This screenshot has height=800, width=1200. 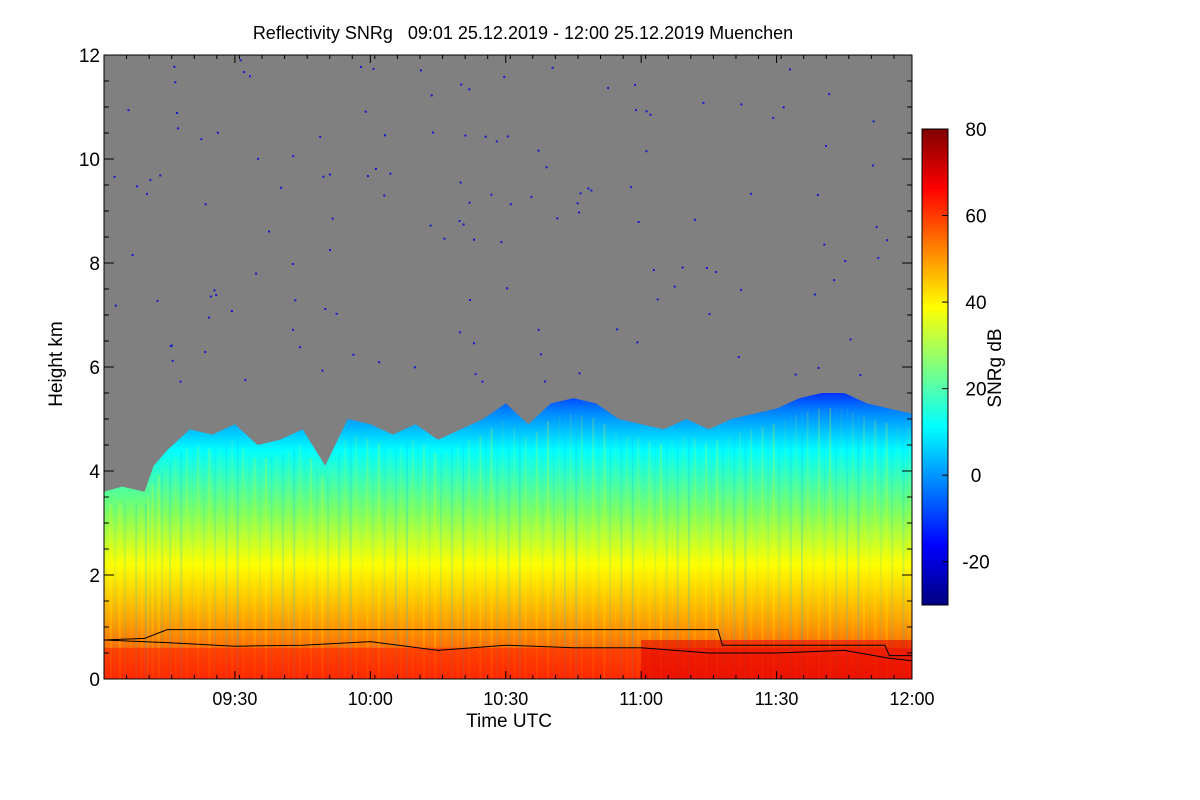 What do you see at coordinates (508, 650) in the screenshot?
I see `lower-line` at bounding box center [508, 650].